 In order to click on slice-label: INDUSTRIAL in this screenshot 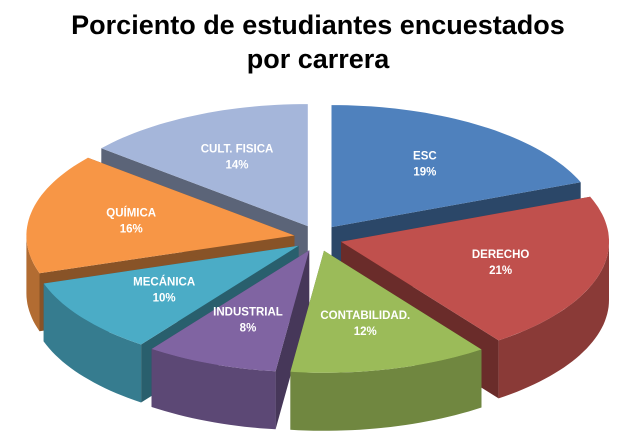, I will do `click(248, 313)`.